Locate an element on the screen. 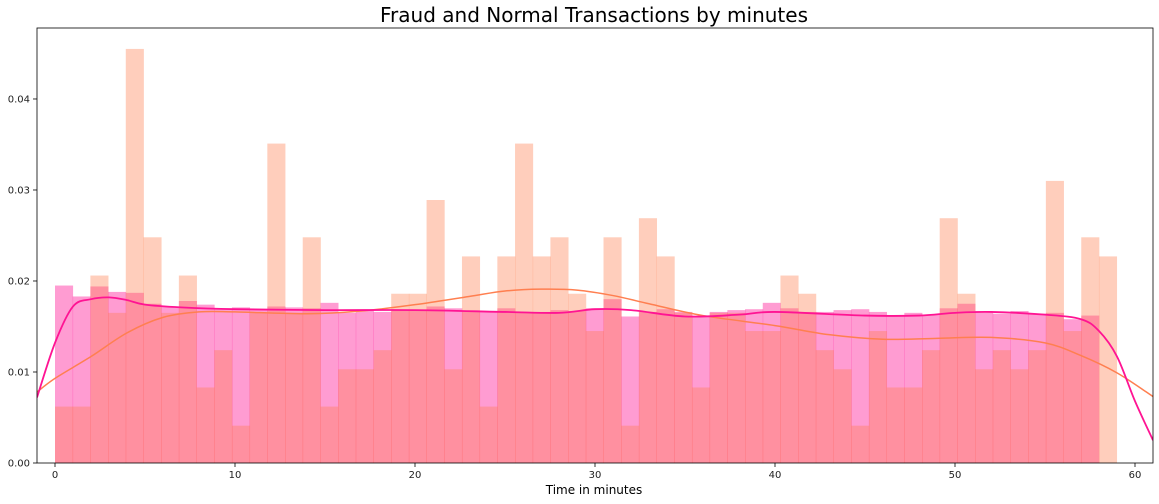 The height and width of the screenshot is (504, 1159). y-tick-label: 0.03 is located at coordinates (19, 190).